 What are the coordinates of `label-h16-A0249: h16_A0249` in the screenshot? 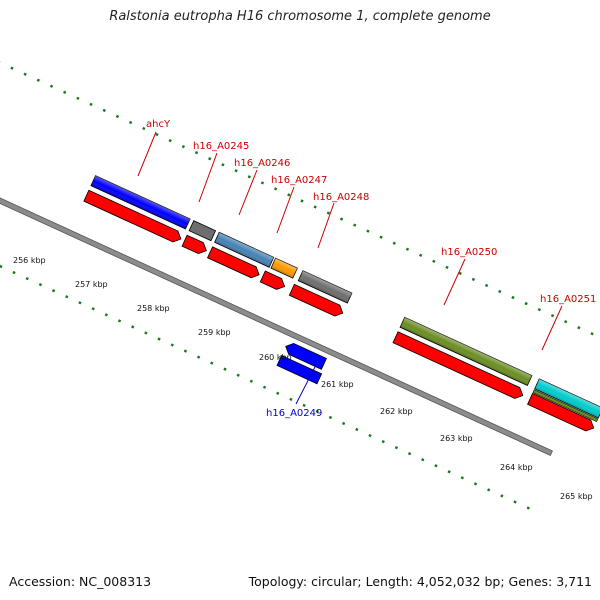 It's located at (294, 413).